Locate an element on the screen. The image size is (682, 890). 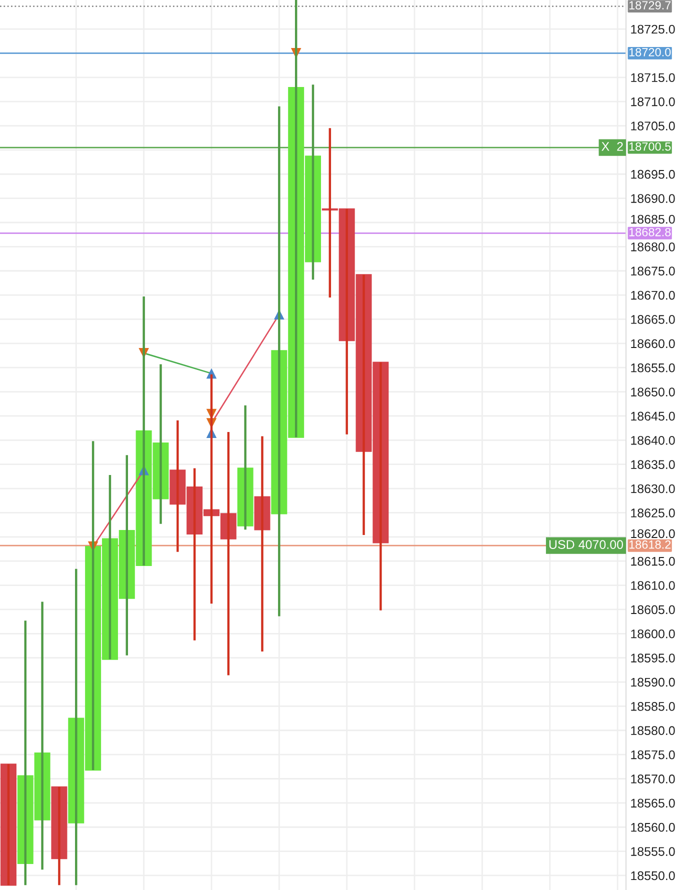
y-tick-label: 18655.0 is located at coordinates (653, 367).